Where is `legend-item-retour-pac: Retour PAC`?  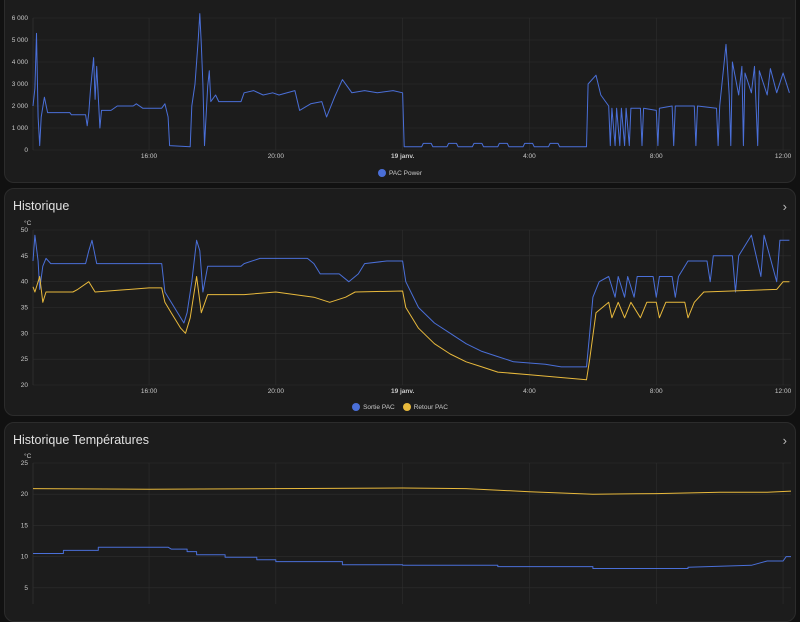
legend-item-retour-pac: Retour PAC is located at coordinates (425, 407).